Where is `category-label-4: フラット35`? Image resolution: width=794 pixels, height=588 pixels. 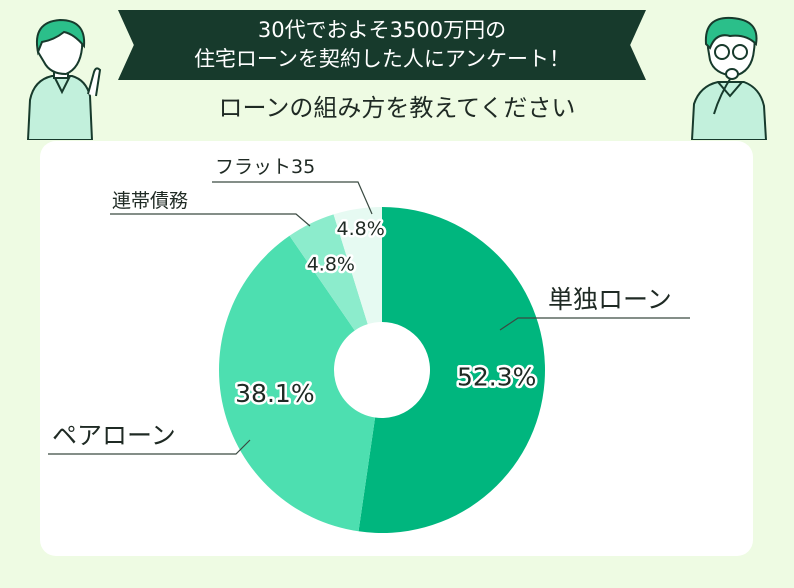 category-label-4: フラット35 is located at coordinates (265, 167).